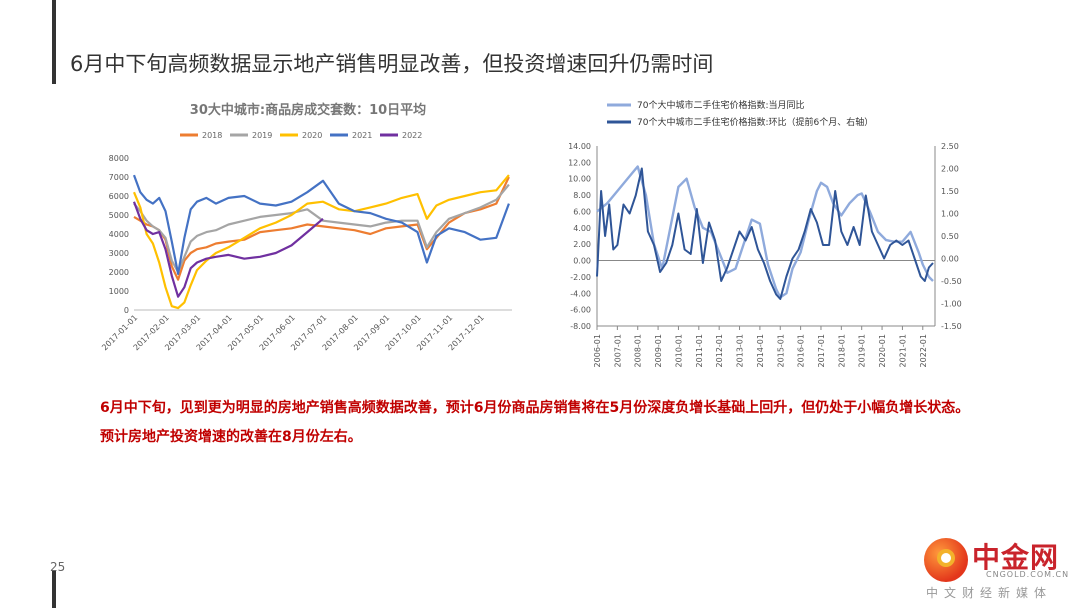 The width and height of the screenshot is (1080, 608). Describe the element at coordinates (582, 261) in the screenshot. I see `left-y-tick-label: 0.00` at that location.